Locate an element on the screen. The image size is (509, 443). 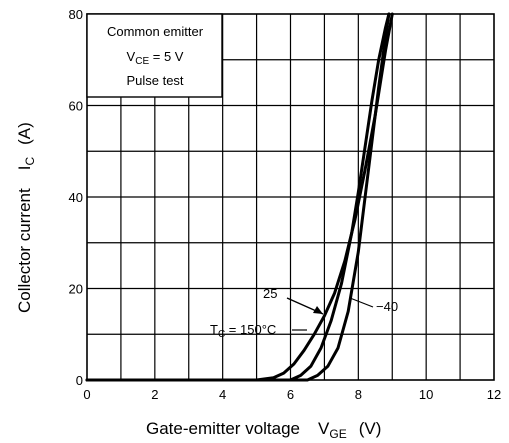
label-minus40: −40 is located at coordinates (387, 306).